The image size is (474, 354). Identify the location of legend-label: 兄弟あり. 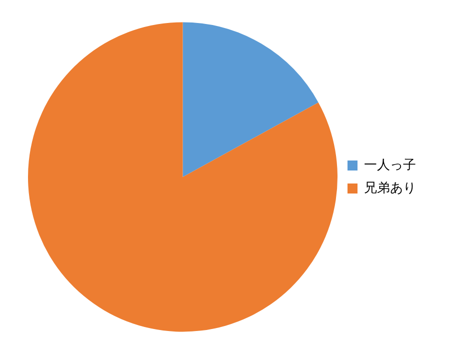
(390, 188).